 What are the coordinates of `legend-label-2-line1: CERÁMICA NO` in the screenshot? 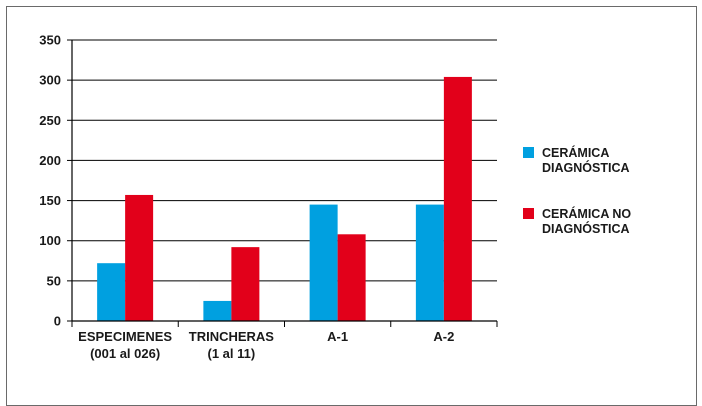 It's located at (586, 213).